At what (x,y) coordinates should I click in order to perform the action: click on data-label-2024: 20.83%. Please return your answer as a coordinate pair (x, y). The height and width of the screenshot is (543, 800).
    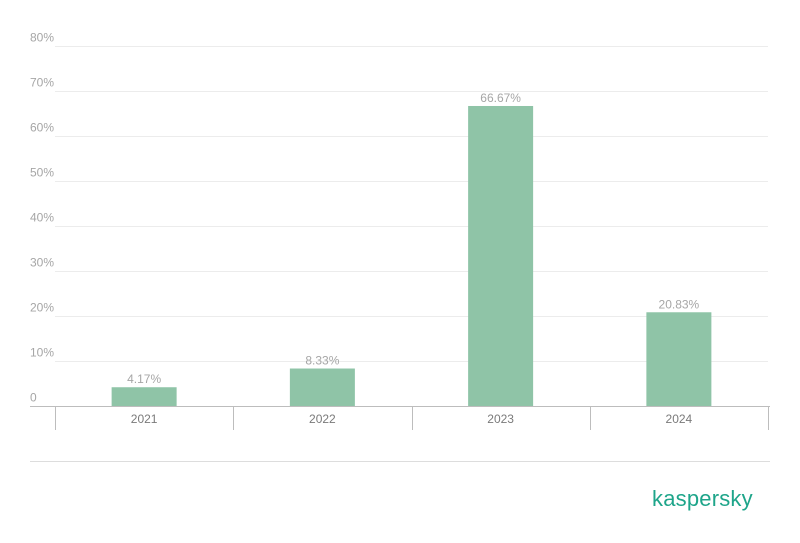
    Looking at the image, I should click on (679, 304).